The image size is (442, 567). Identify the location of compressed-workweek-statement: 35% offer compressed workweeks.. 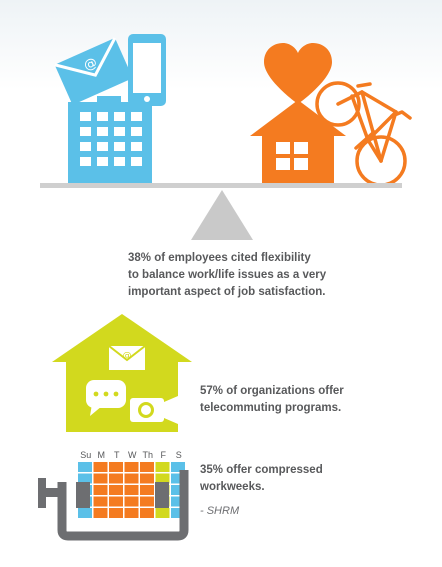
(265, 479).